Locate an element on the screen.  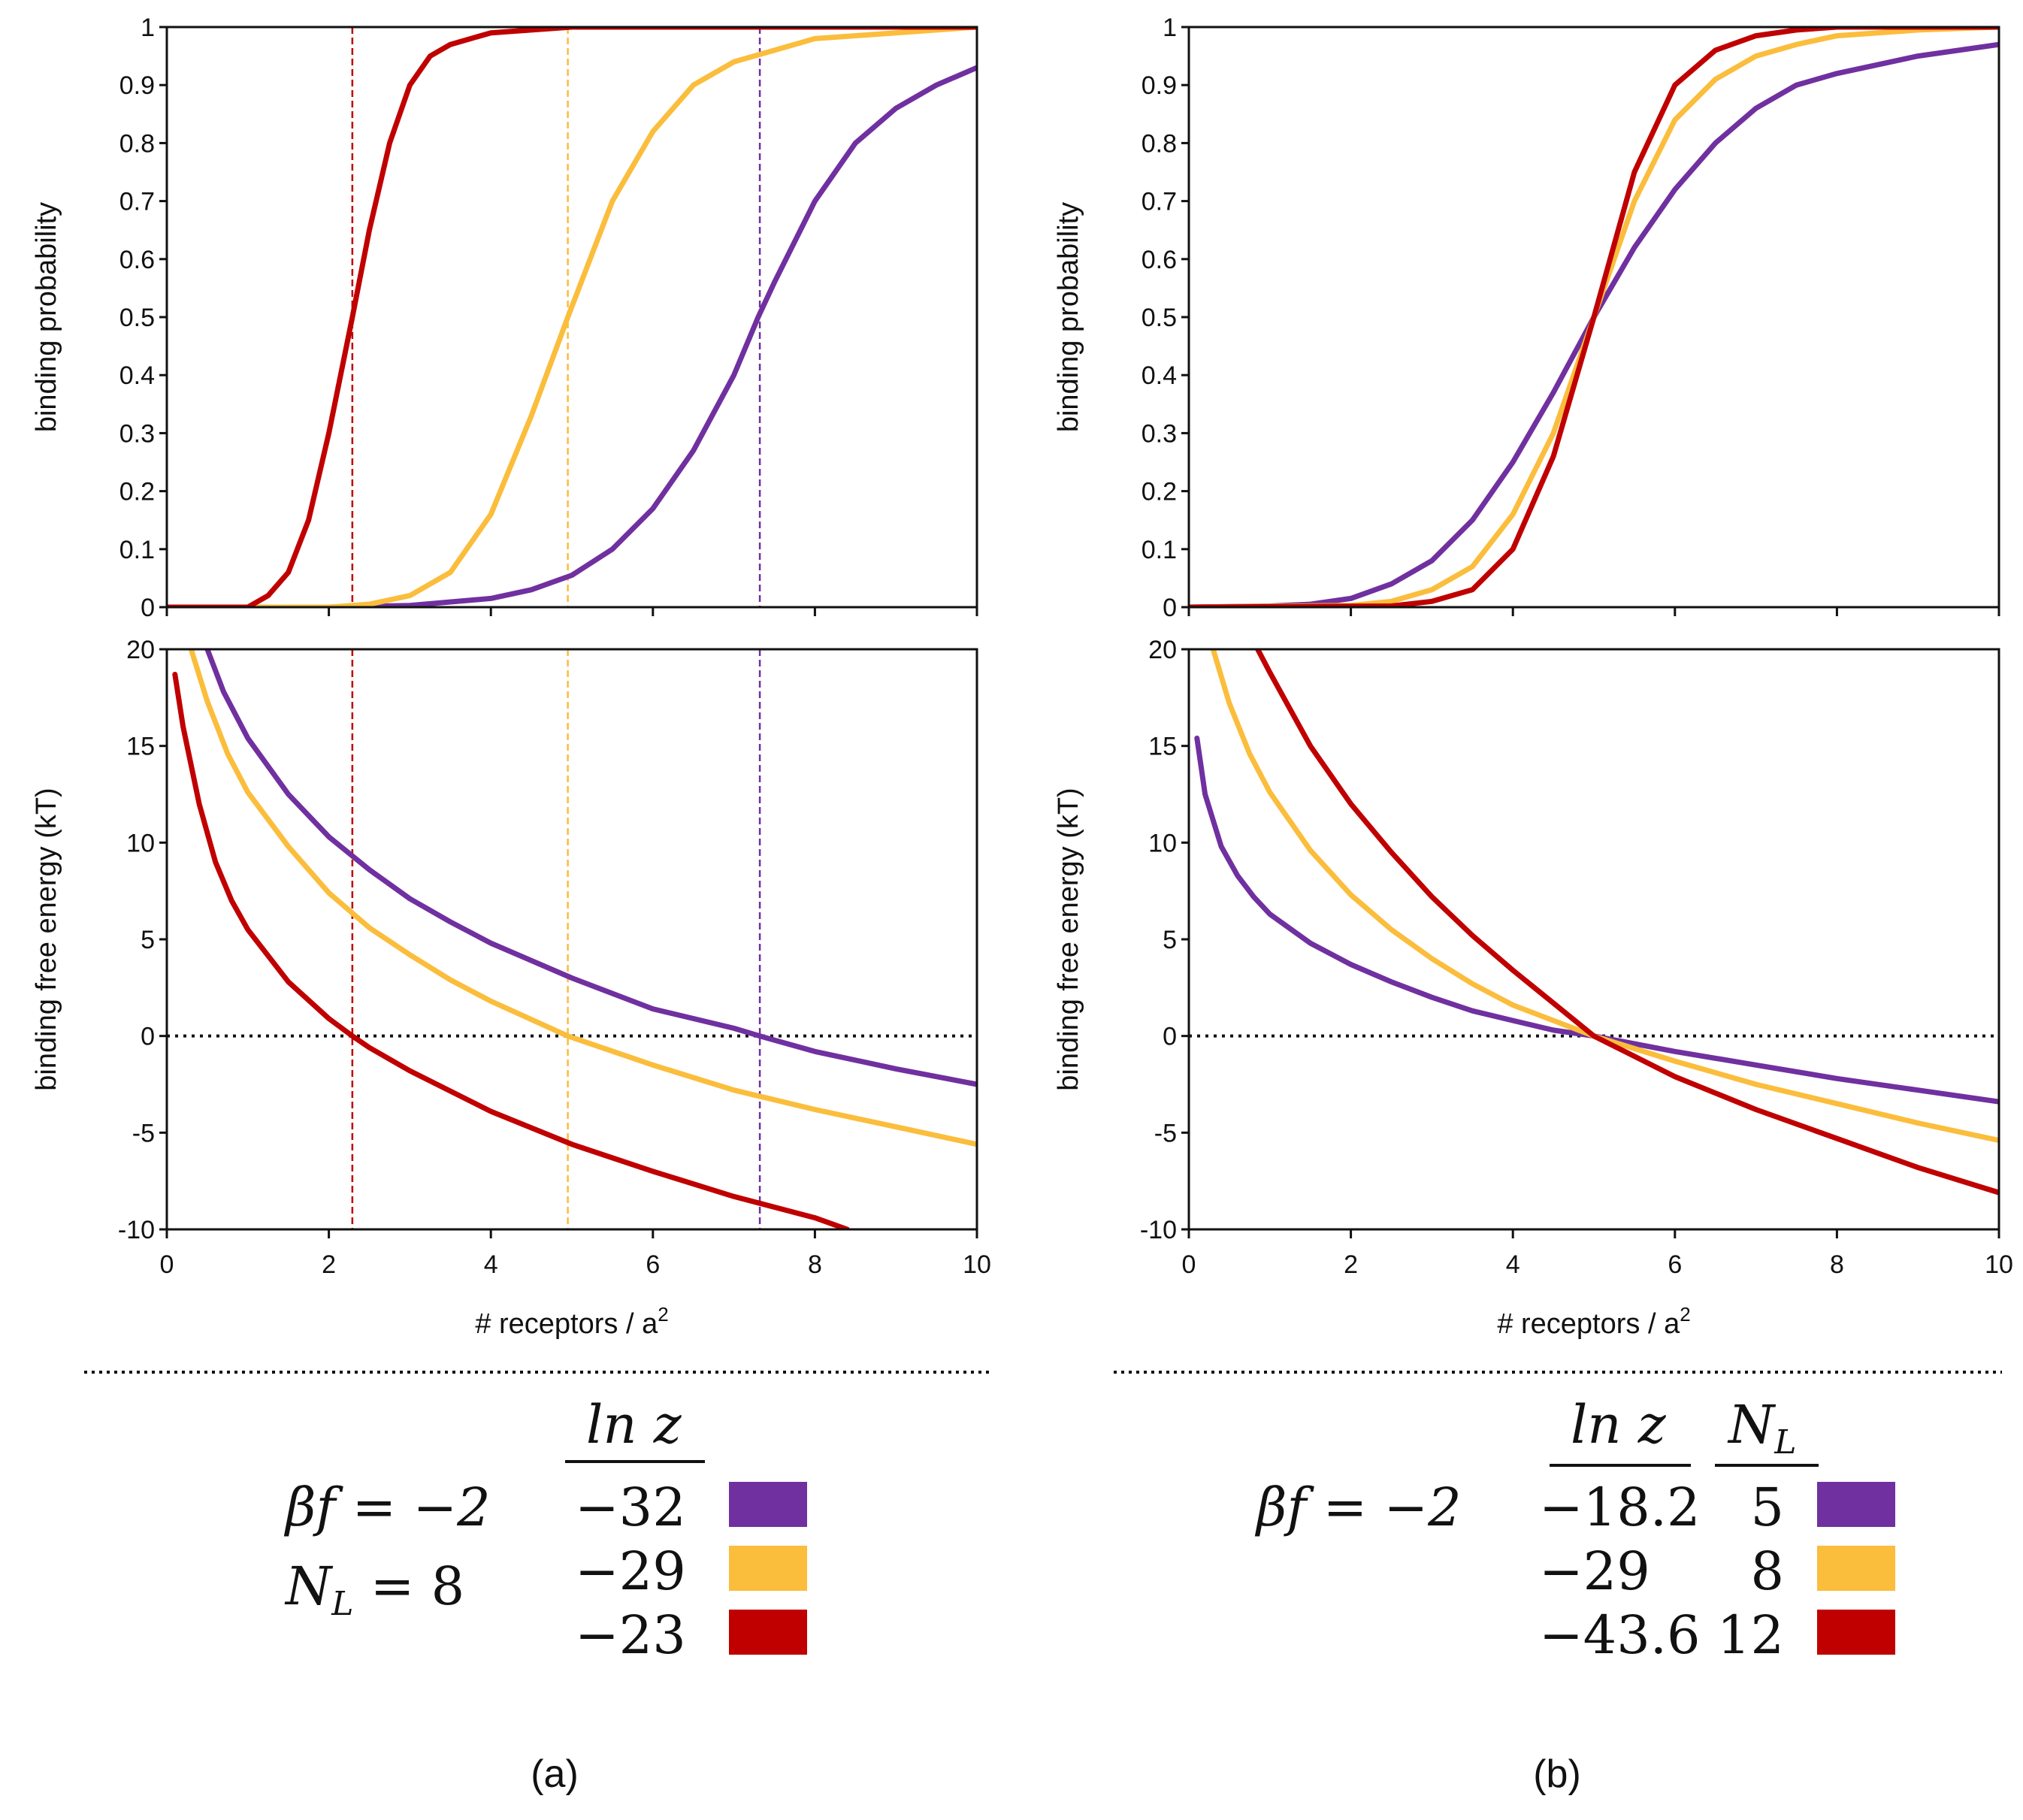
legend-a-swatch-red is located at coordinates (768, 1632).